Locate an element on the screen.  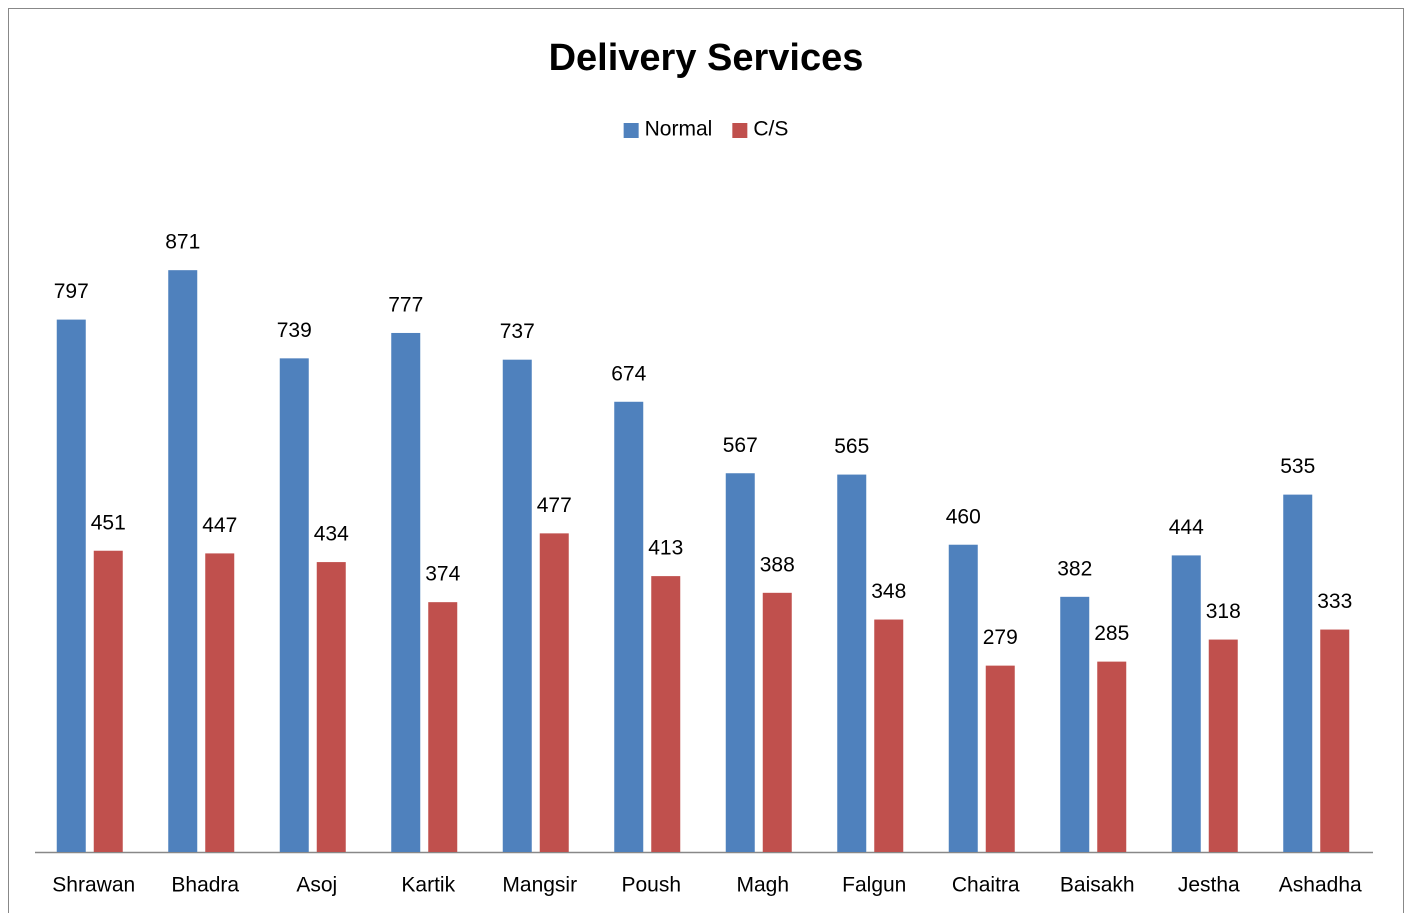
data-label: 739 is located at coordinates (294, 330).